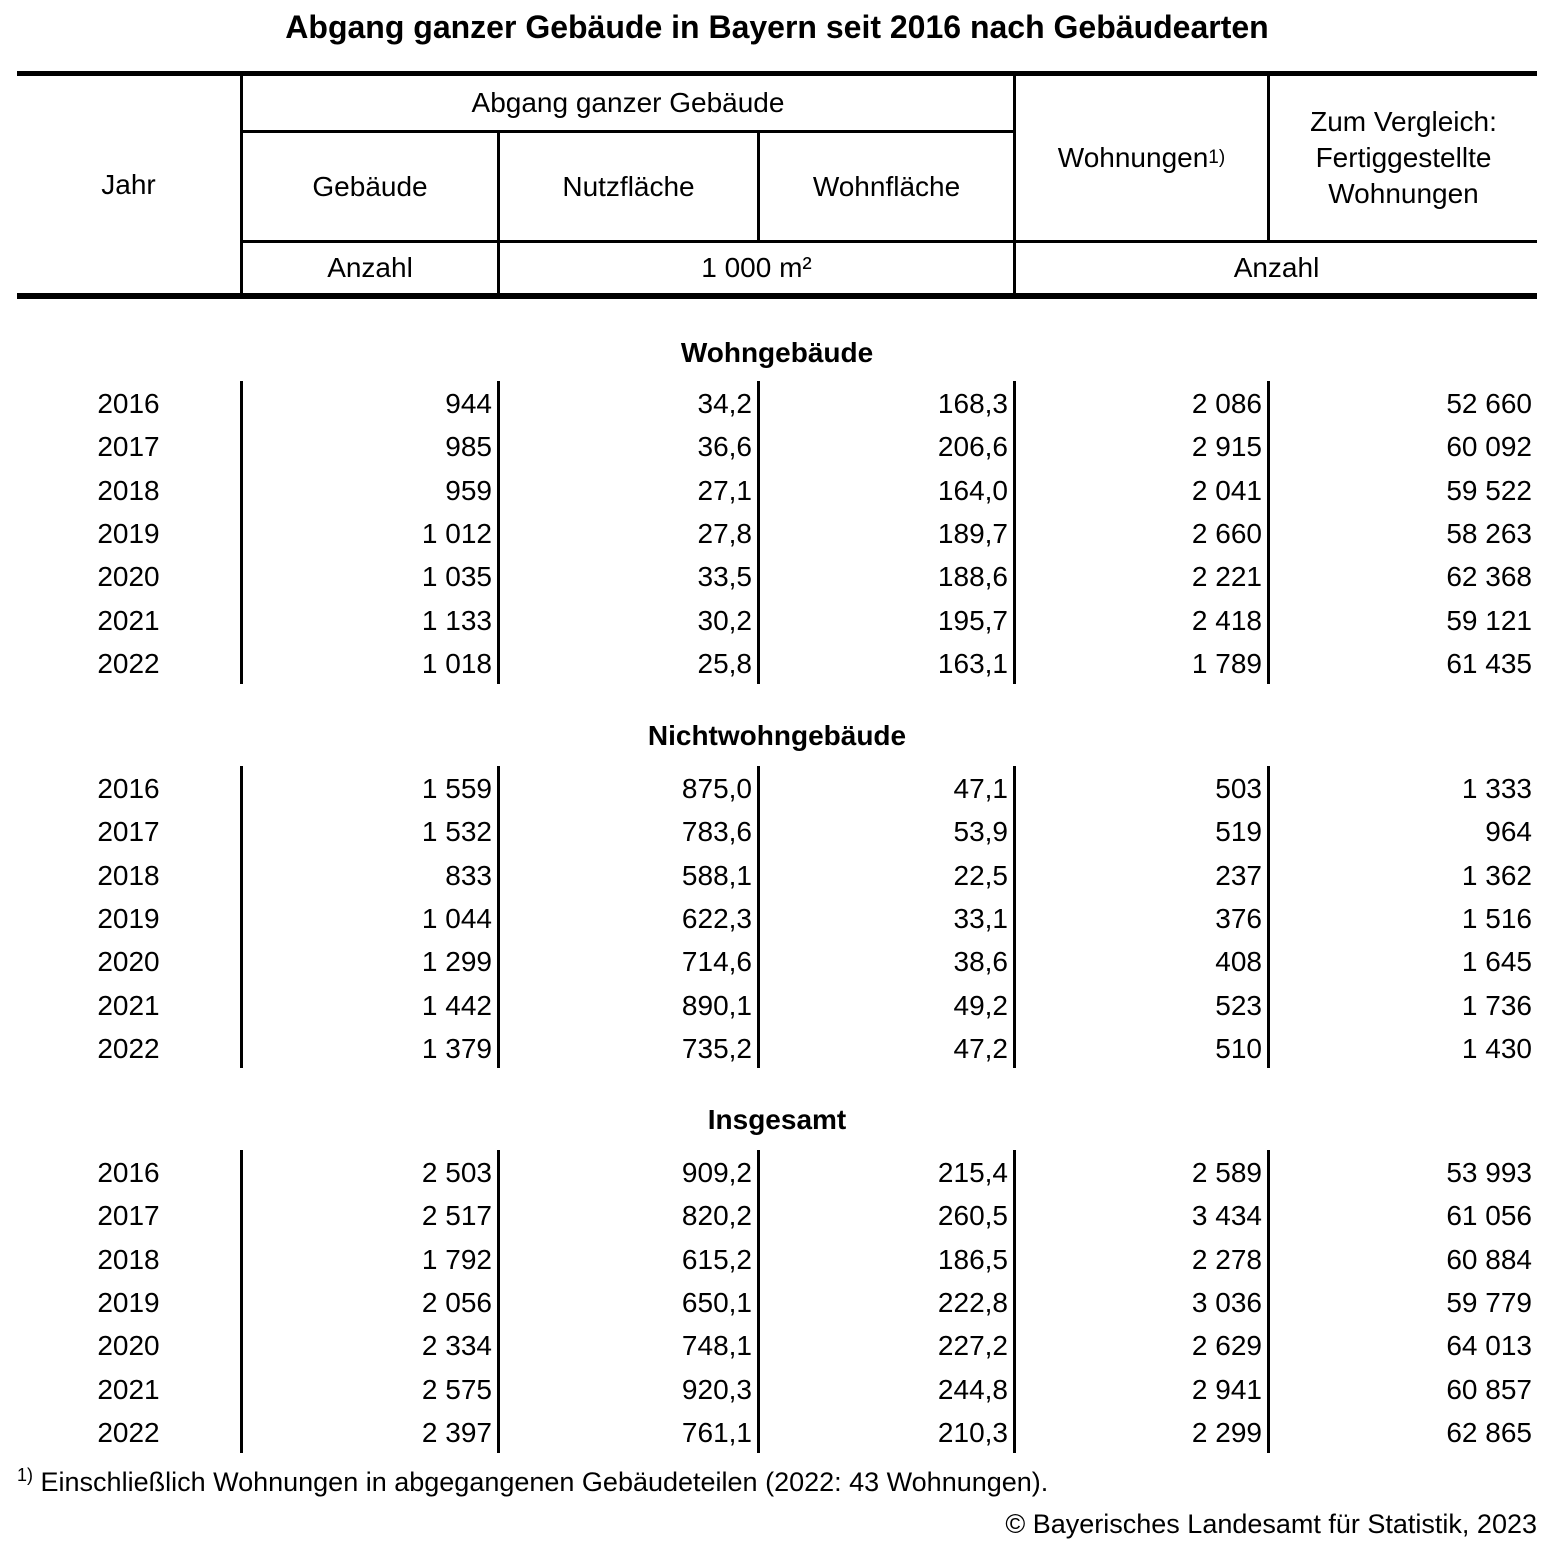 This screenshot has width=1553, height=1550. What do you see at coordinates (972, 1432) in the screenshot?
I see `value-cell: 210,3` at bounding box center [972, 1432].